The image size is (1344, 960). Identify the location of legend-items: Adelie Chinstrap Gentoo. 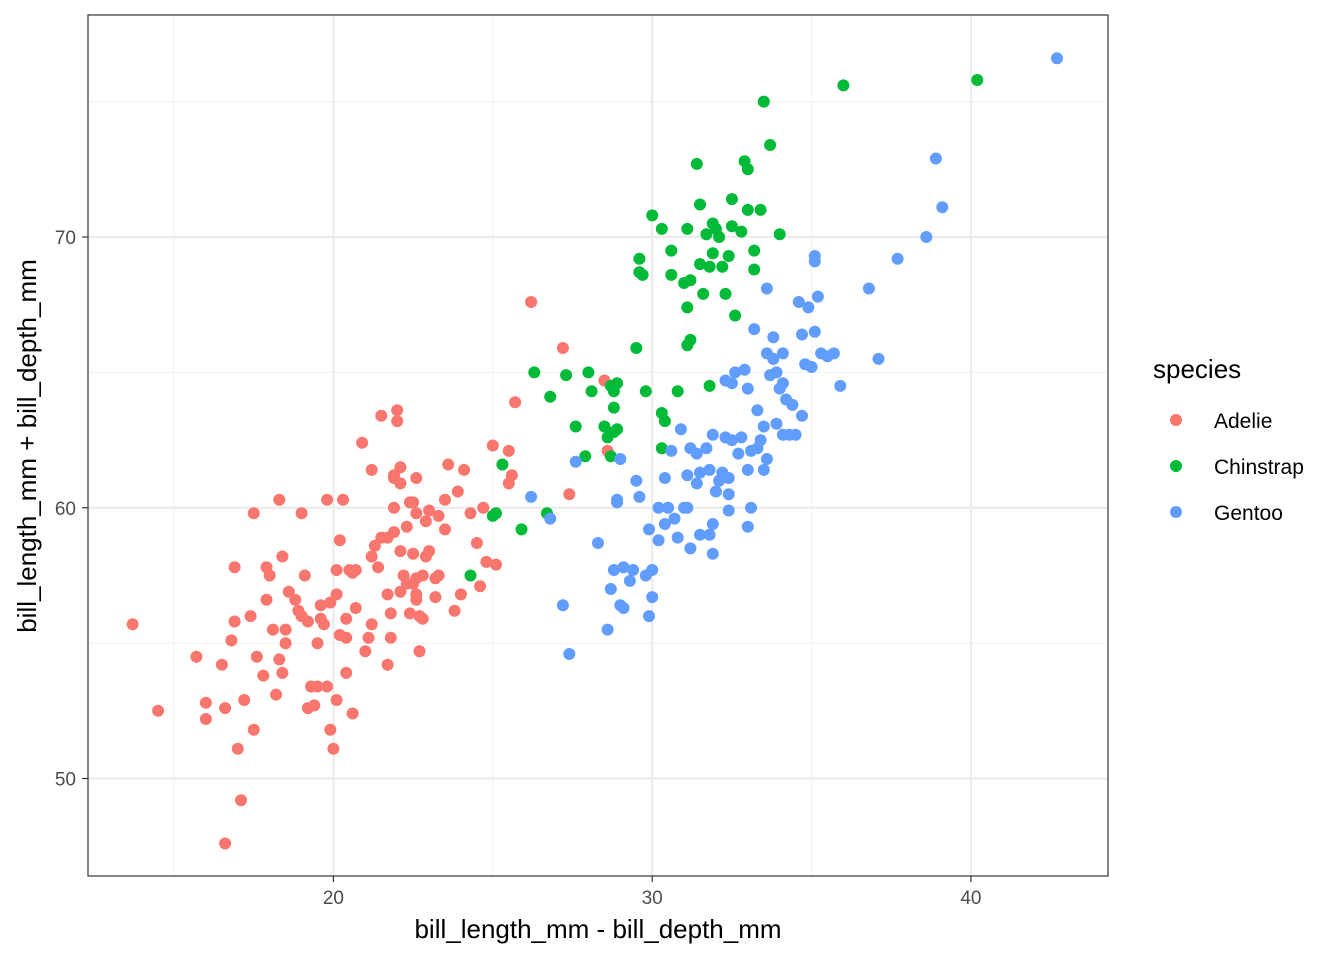
(1237, 467).